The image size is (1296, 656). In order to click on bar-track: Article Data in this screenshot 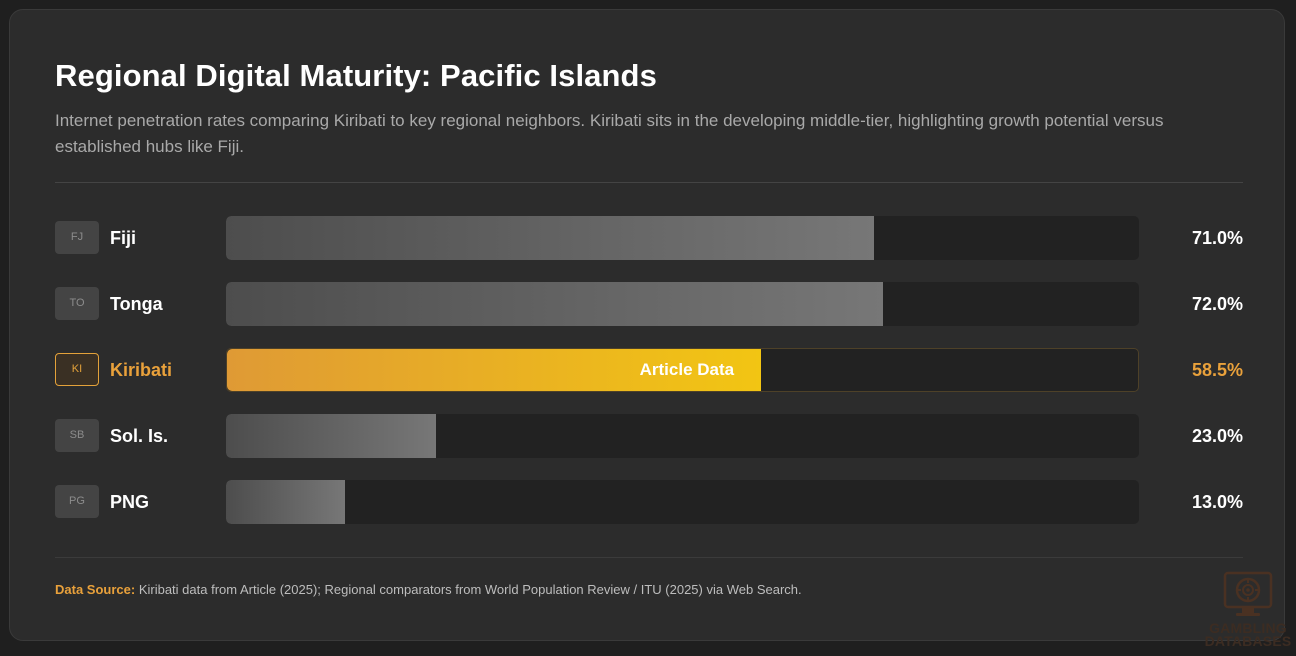, I will do `click(682, 370)`.